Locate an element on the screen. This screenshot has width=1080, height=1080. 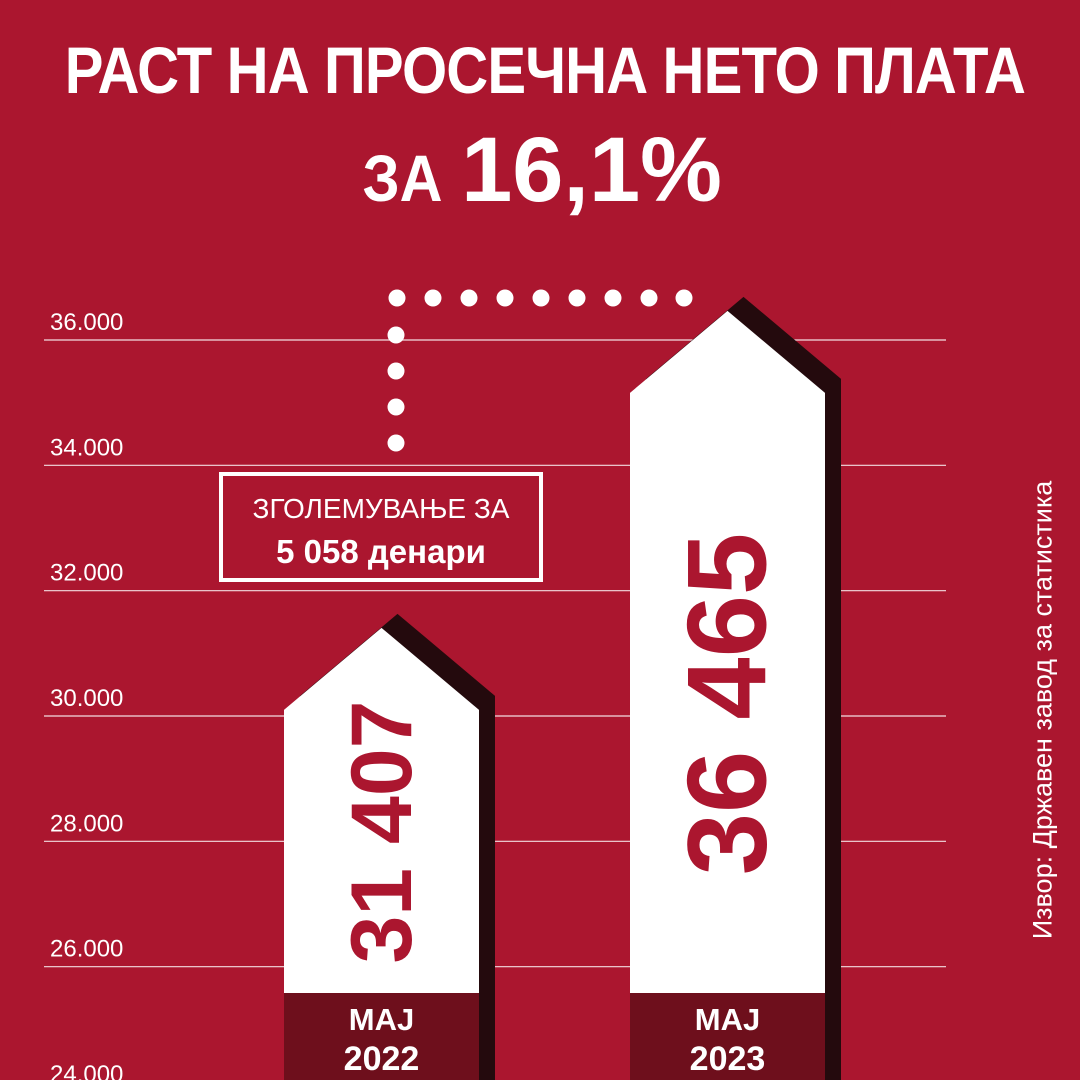
title-percent: 16,1% is located at coordinates (591, 170).